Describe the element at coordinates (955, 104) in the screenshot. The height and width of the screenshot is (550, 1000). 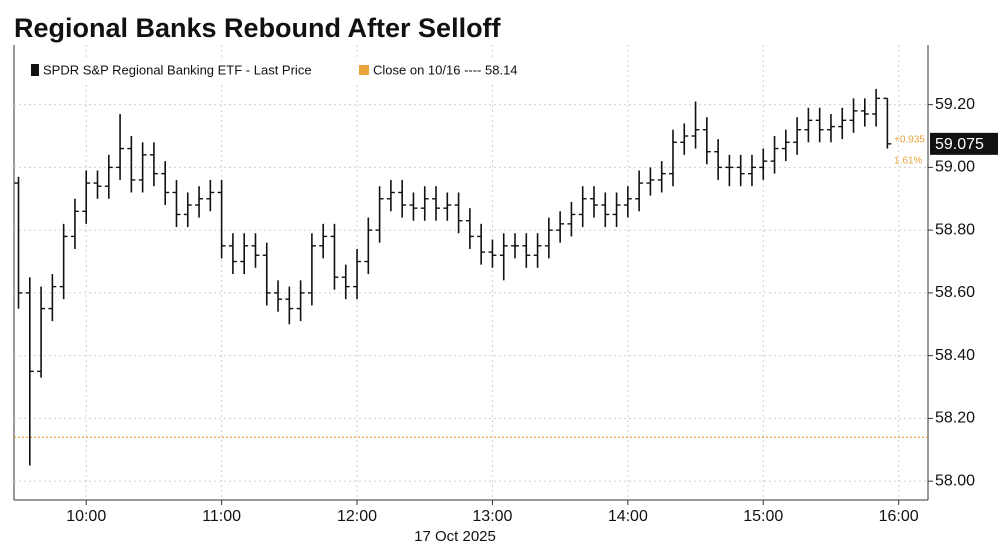
I see `y-tick-label: 59.20` at that location.